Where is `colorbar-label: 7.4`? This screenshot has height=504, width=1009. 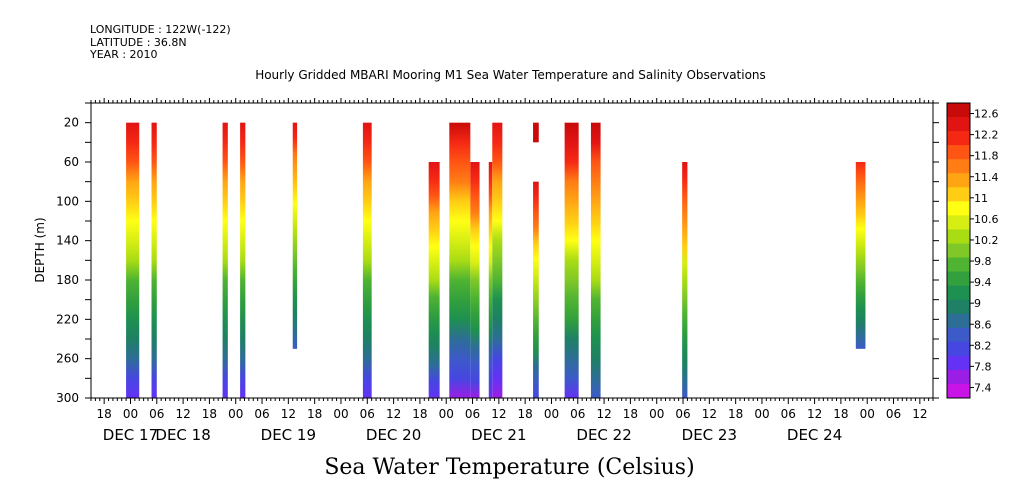 colorbar-label: 7.4 is located at coordinates (983, 387).